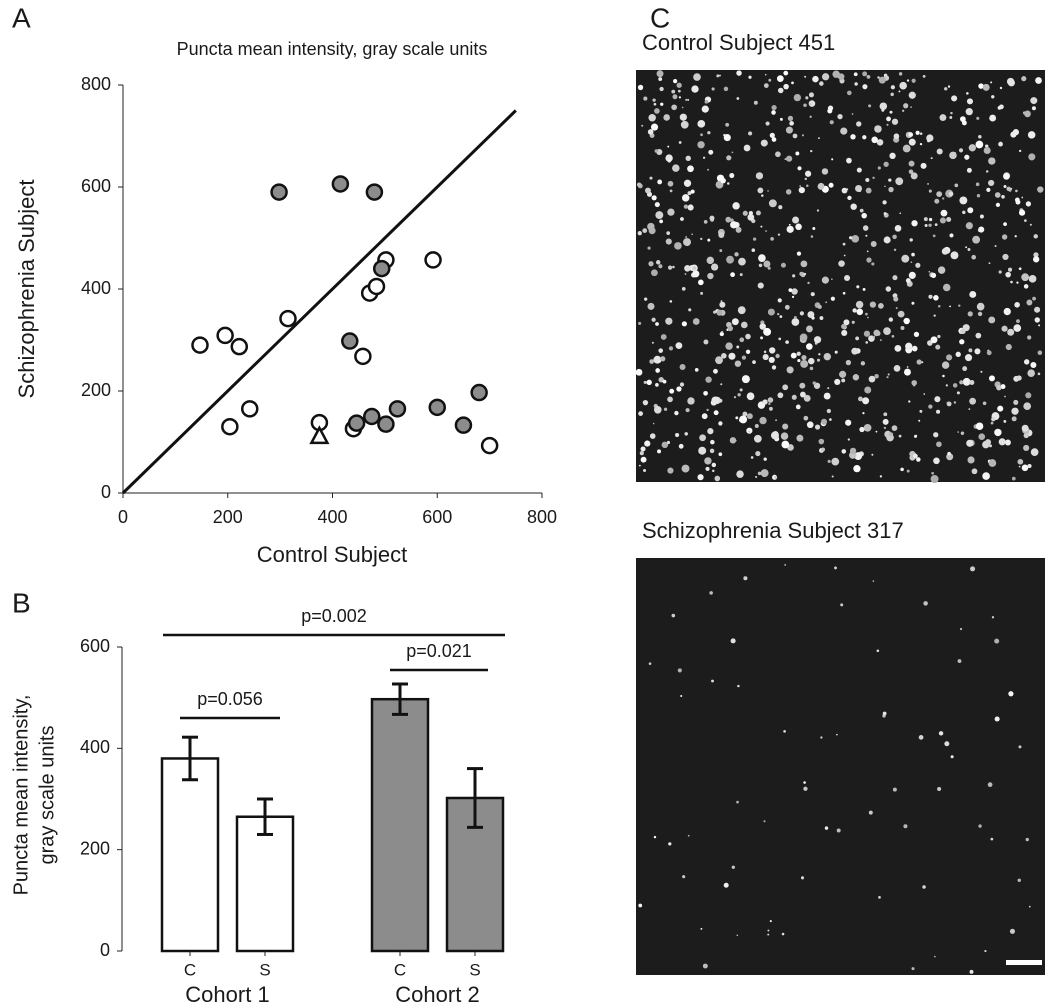  I want to click on bar, so click(190, 855).